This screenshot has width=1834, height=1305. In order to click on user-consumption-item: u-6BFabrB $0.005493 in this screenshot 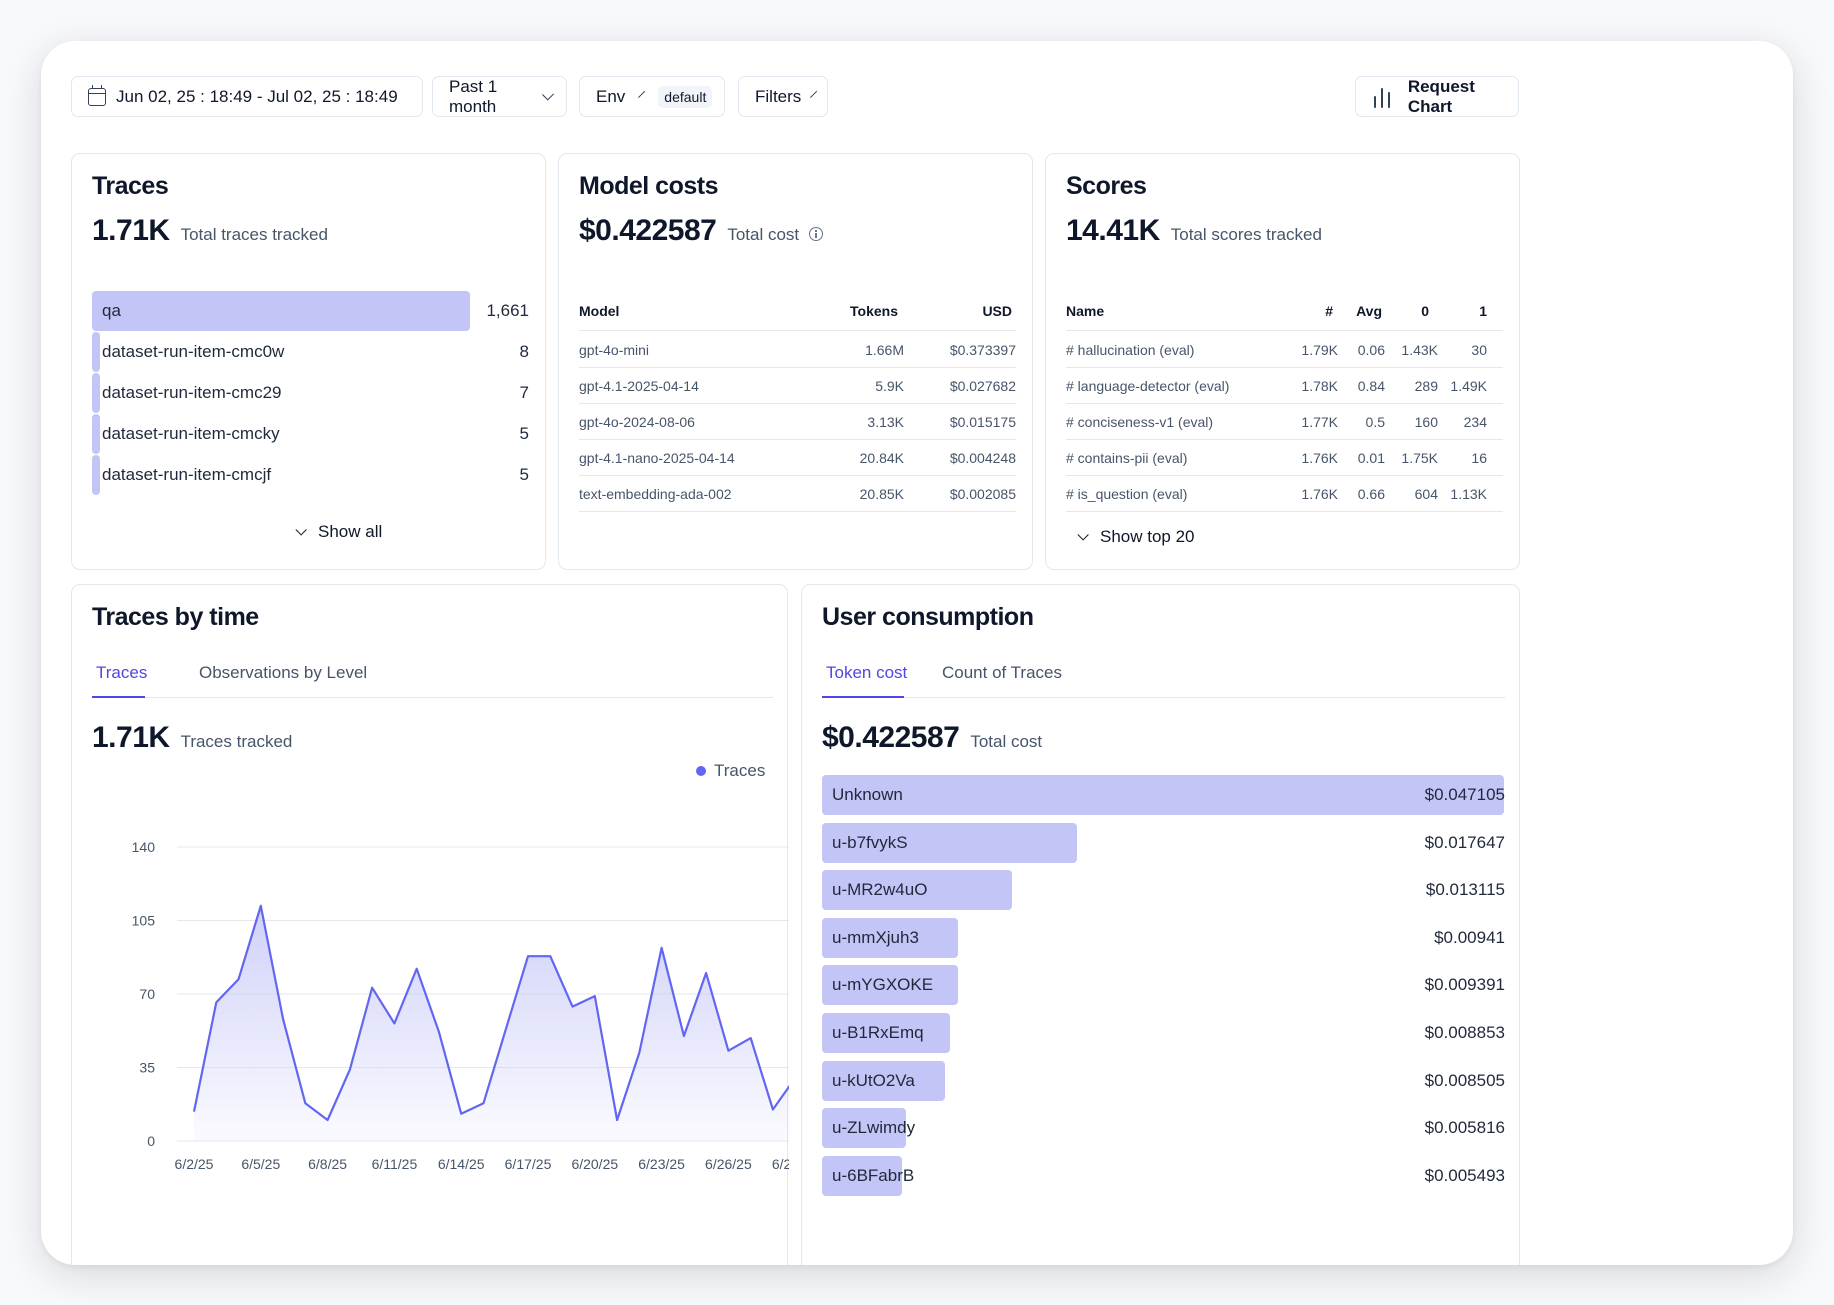, I will do `click(1163, 1175)`.